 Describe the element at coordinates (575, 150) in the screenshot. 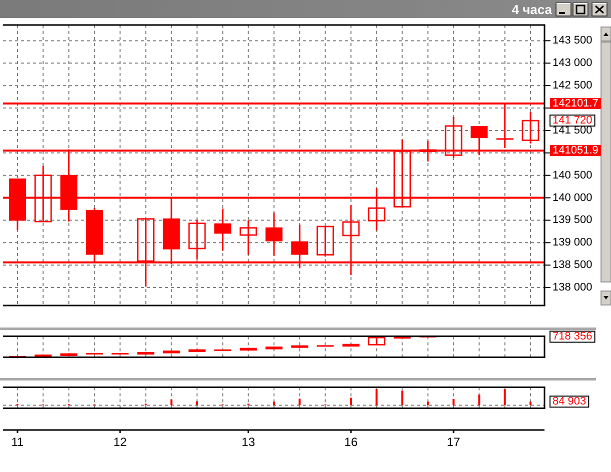

I see `ref-line-label: 141051.9` at that location.